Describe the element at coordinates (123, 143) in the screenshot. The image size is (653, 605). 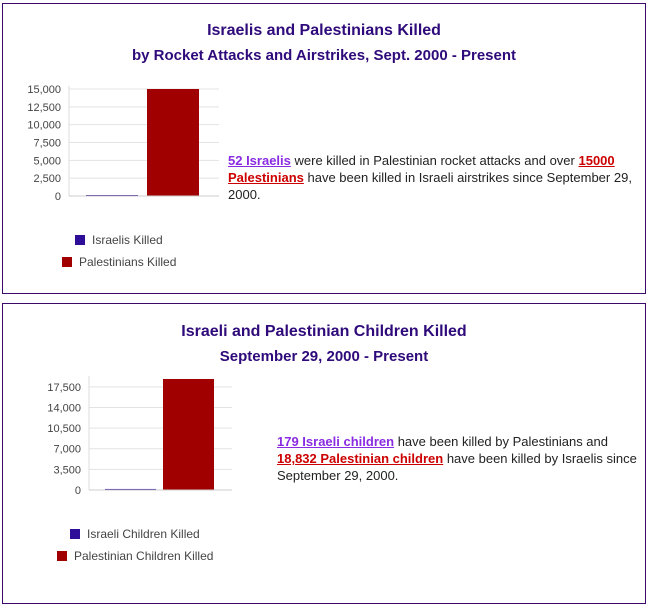
I see `bar-chart: 0 2,500 5,000 7,500 10,000 12,500 15,000` at that location.